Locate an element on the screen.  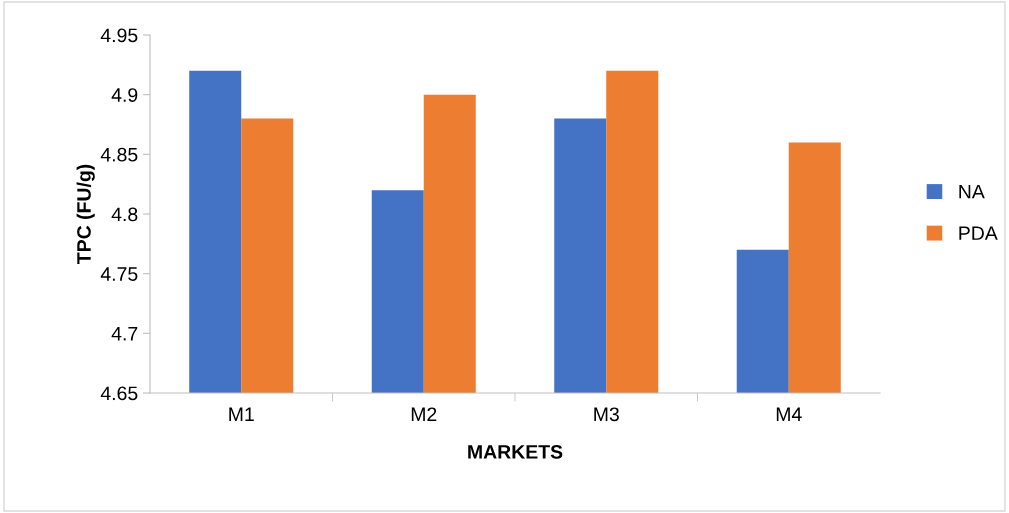
x-tick-label: M4 is located at coordinates (789, 414).